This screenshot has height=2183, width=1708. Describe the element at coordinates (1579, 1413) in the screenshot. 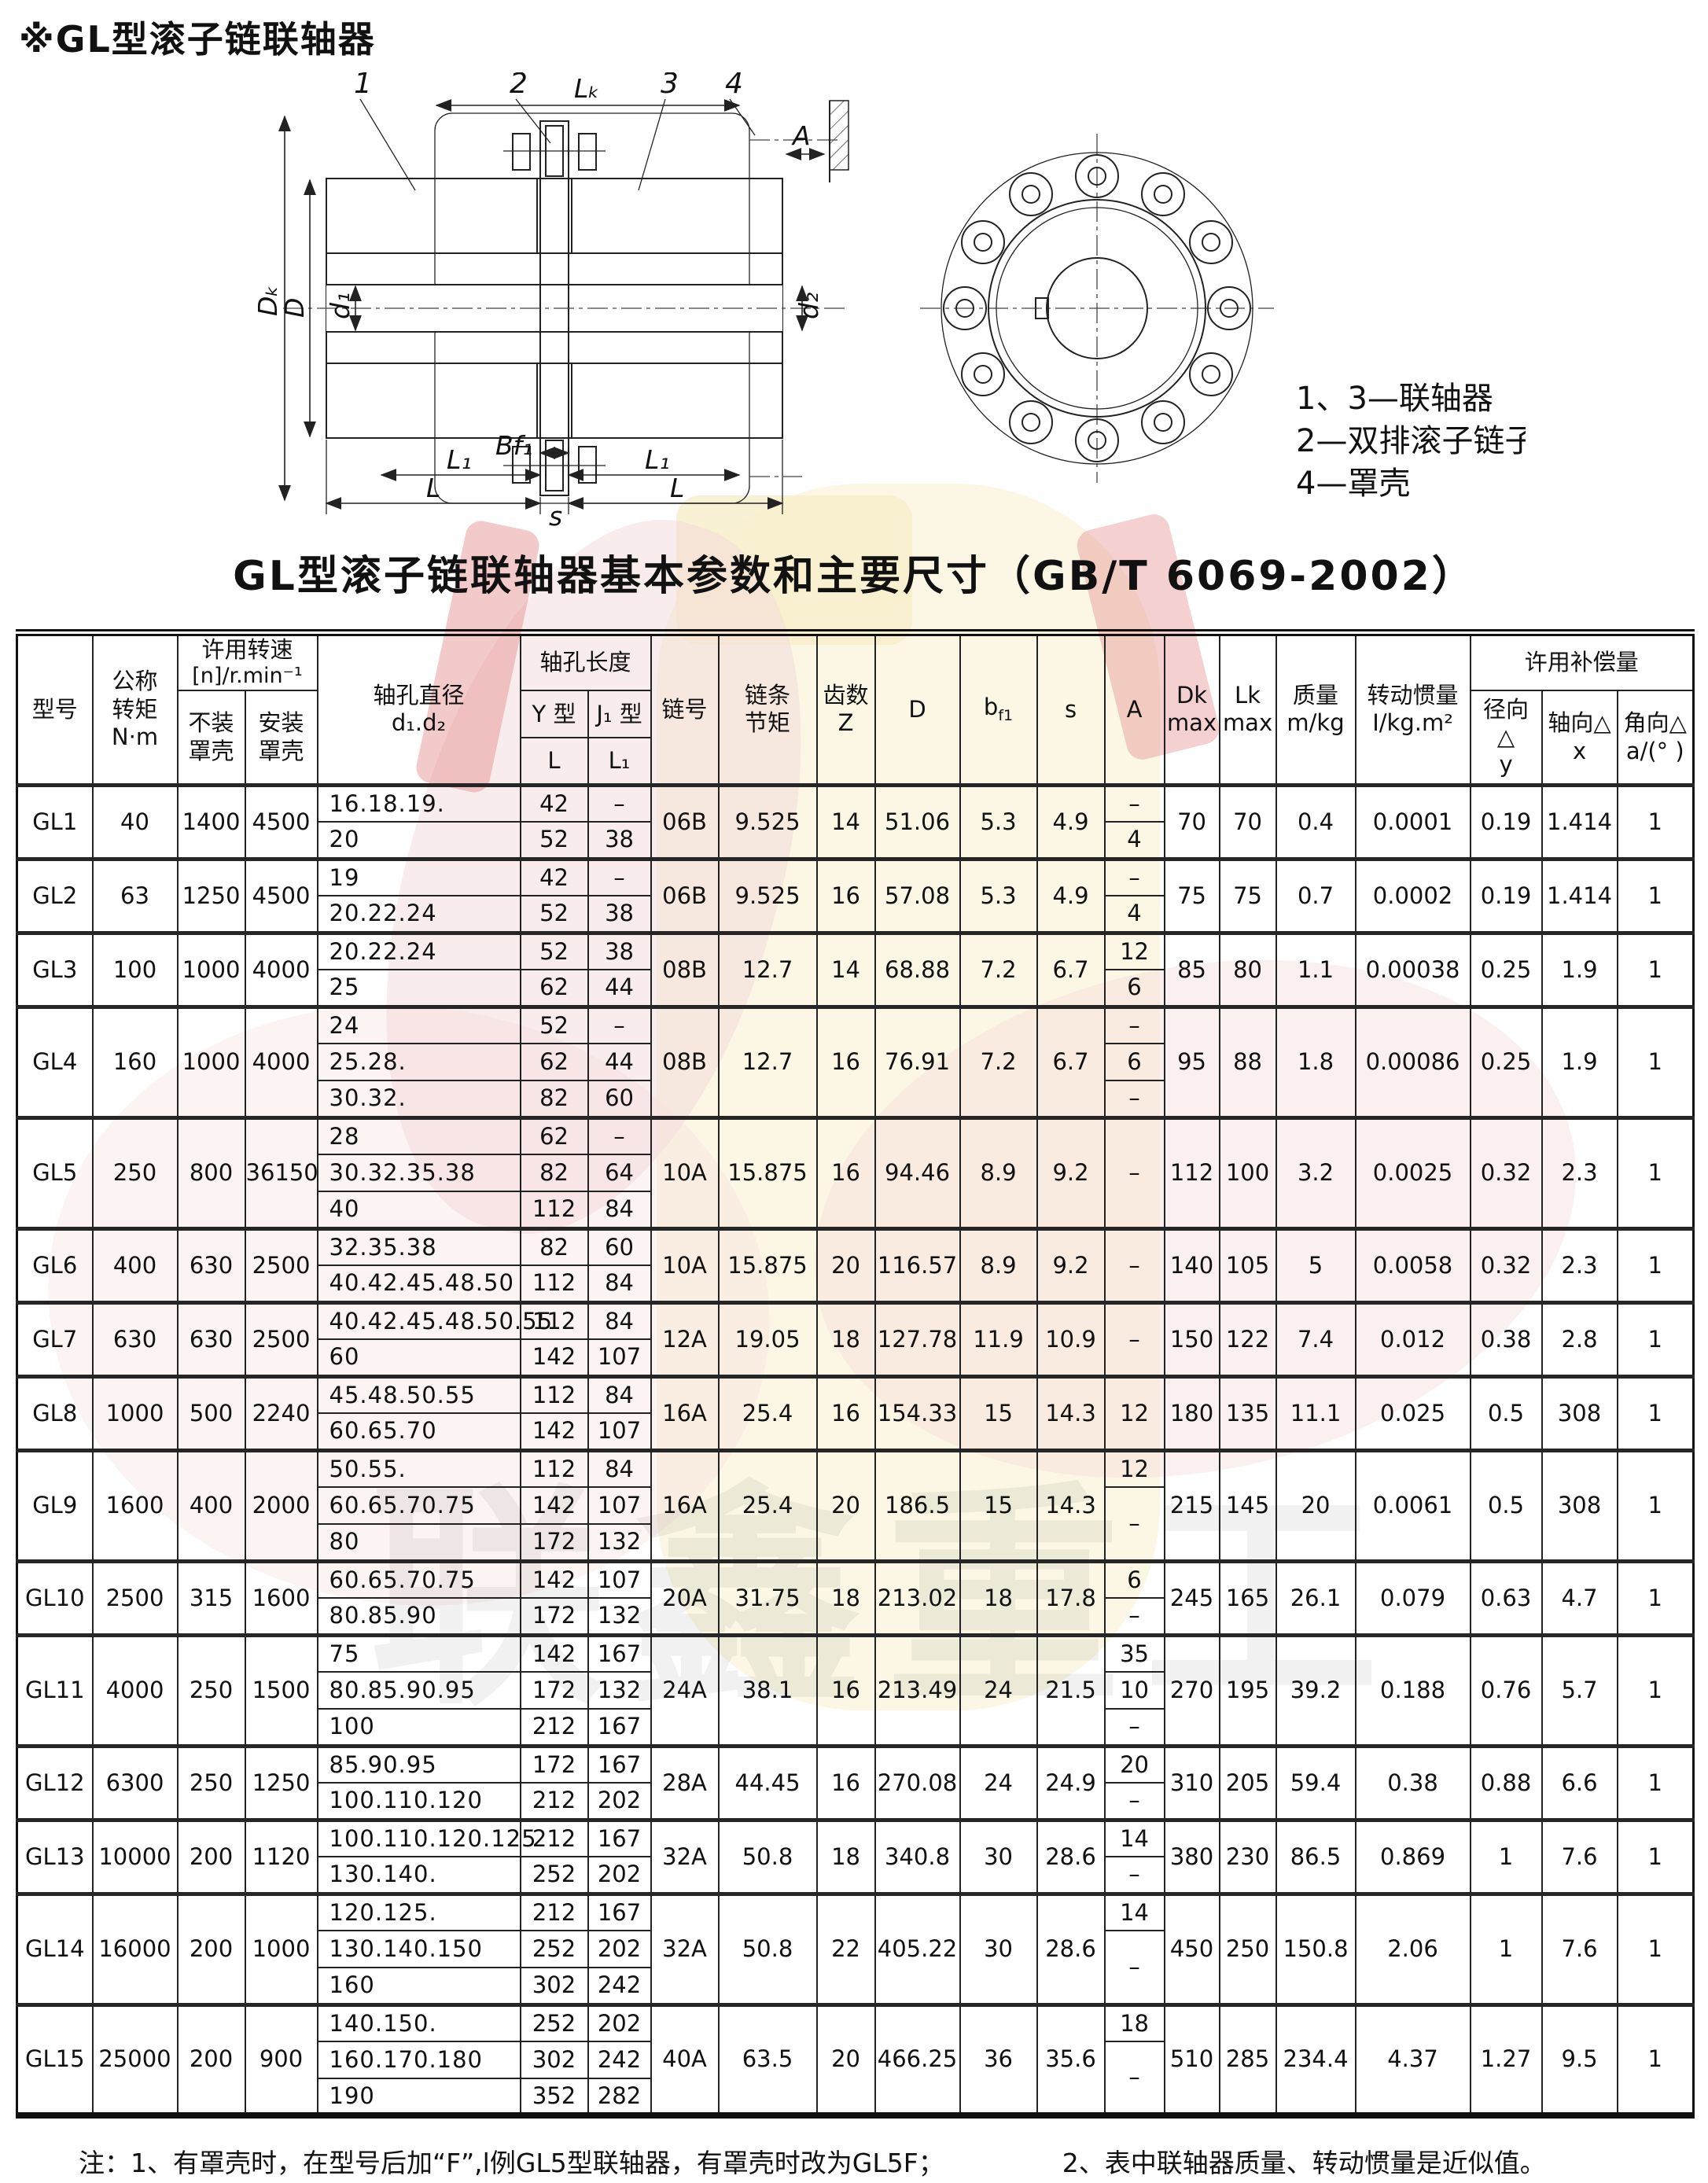

I see `axial-cell: 308` at that location.